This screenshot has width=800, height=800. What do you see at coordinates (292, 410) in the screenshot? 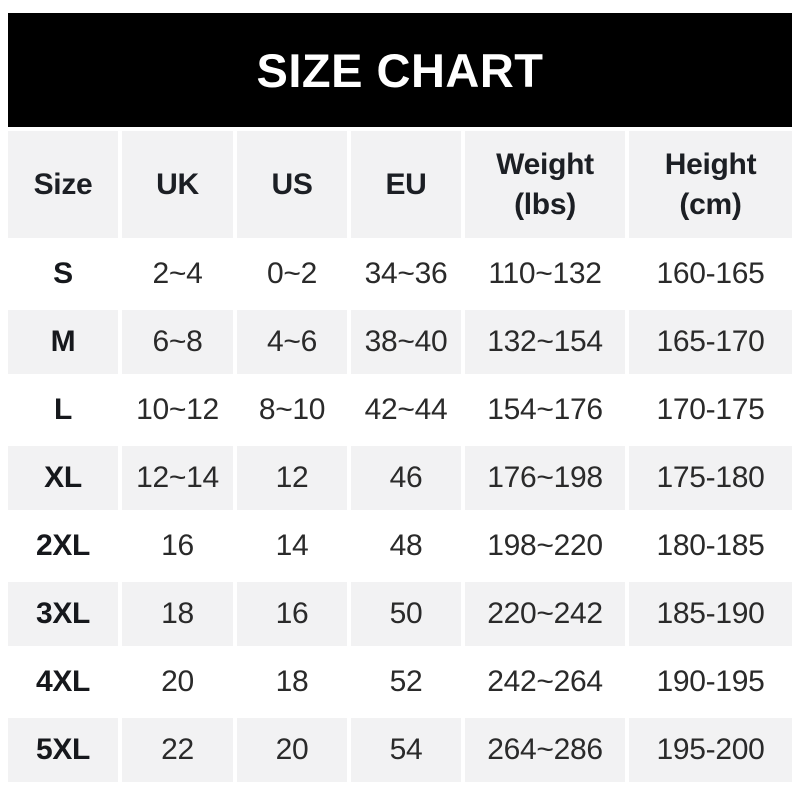
I see `table-cell: 8~10` at bounding box center [292, 410].